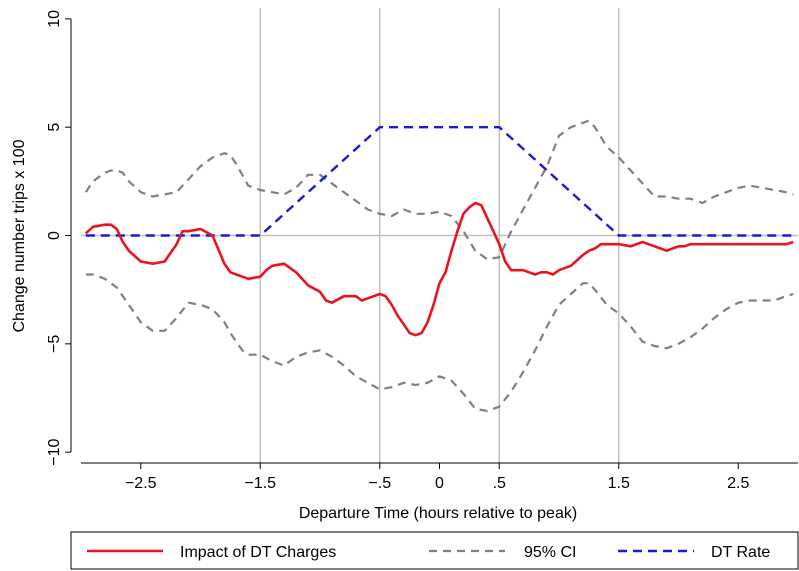 The image size is (799, 571). What do you see at coordinates (54, 451) in the screenshot?
I see `y-tick-label: −10` at bounding box center [54, 451].